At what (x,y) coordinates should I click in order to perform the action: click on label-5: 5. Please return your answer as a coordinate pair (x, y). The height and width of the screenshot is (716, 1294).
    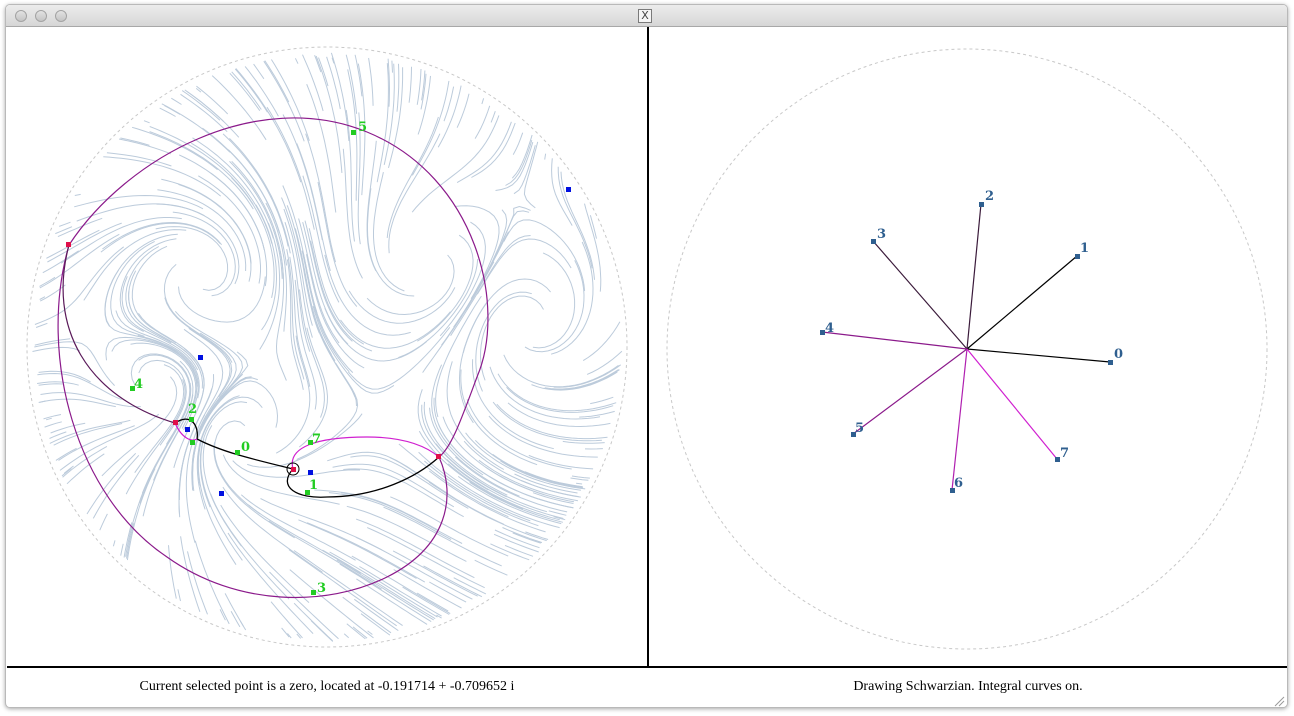
    Looking at the image, I should click on (362, 127).